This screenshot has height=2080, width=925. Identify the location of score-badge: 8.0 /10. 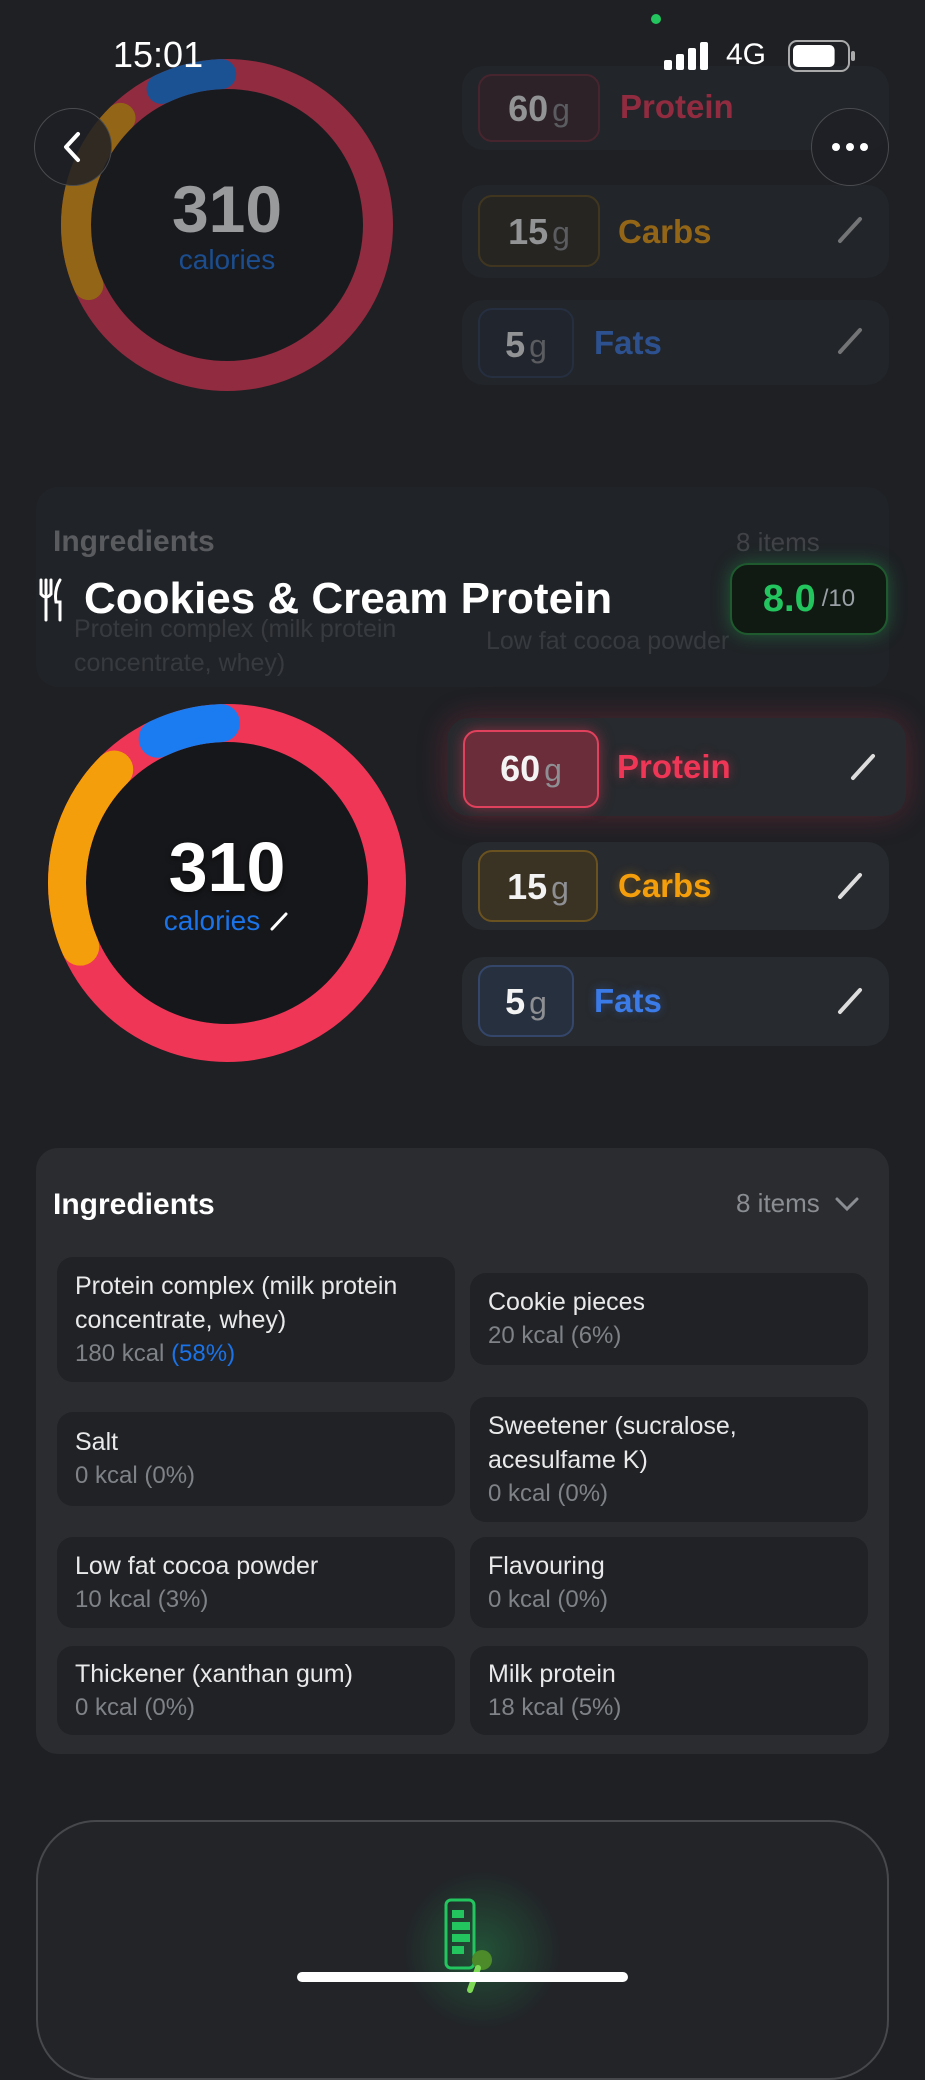
(809, 599).